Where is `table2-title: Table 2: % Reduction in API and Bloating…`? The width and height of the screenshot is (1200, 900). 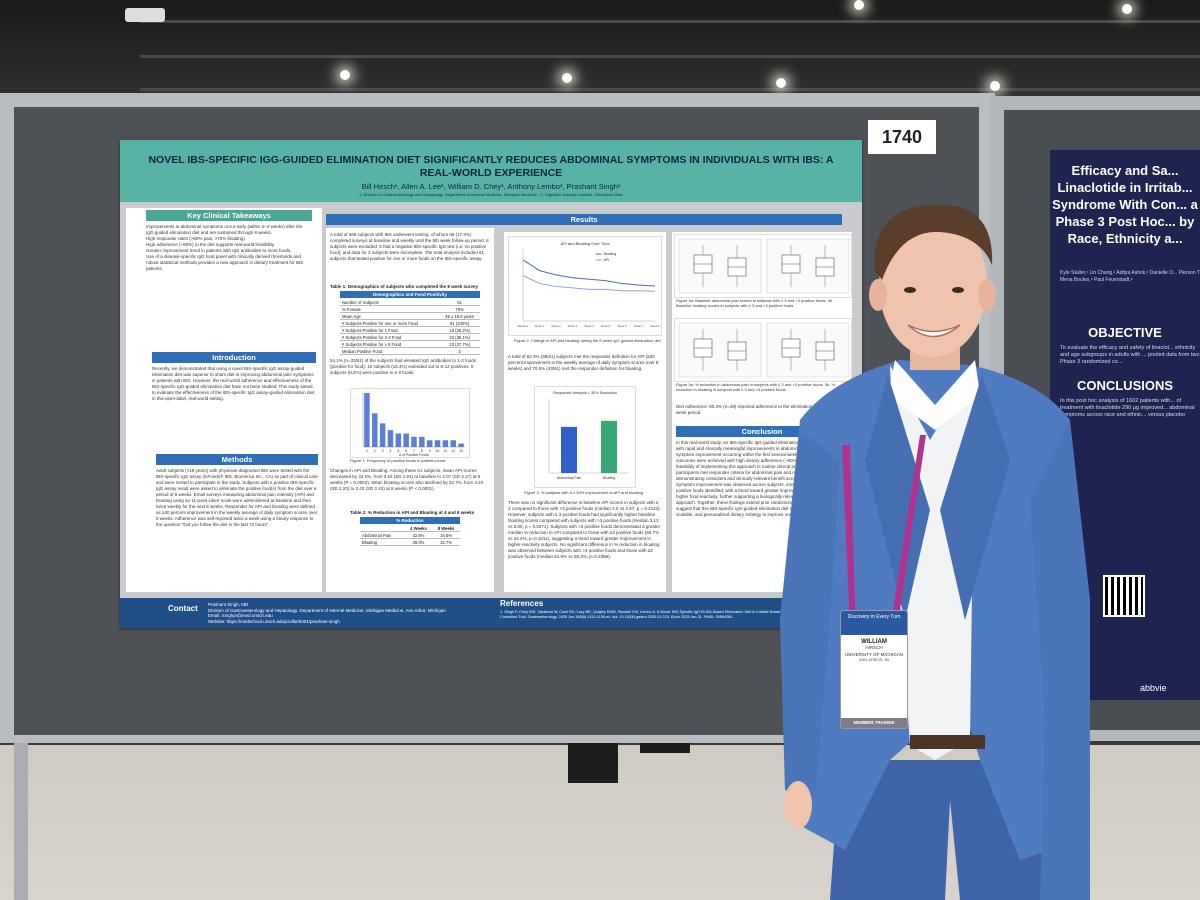 table2-title: Table 2: % Reduction in API and Bloating… is located at coordinates (412, 512).